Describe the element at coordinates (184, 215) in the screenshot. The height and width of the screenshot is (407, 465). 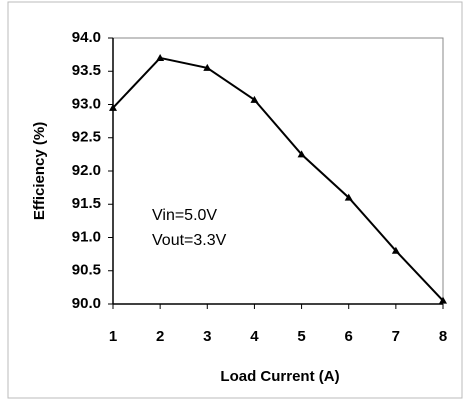
I see `annotation: Vin=5.0V` at that location.